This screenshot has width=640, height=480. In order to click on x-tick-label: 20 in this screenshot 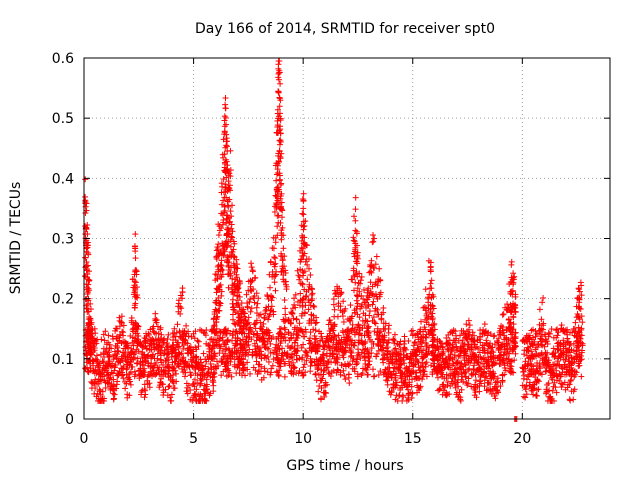, I will do `click(522, 439)`.